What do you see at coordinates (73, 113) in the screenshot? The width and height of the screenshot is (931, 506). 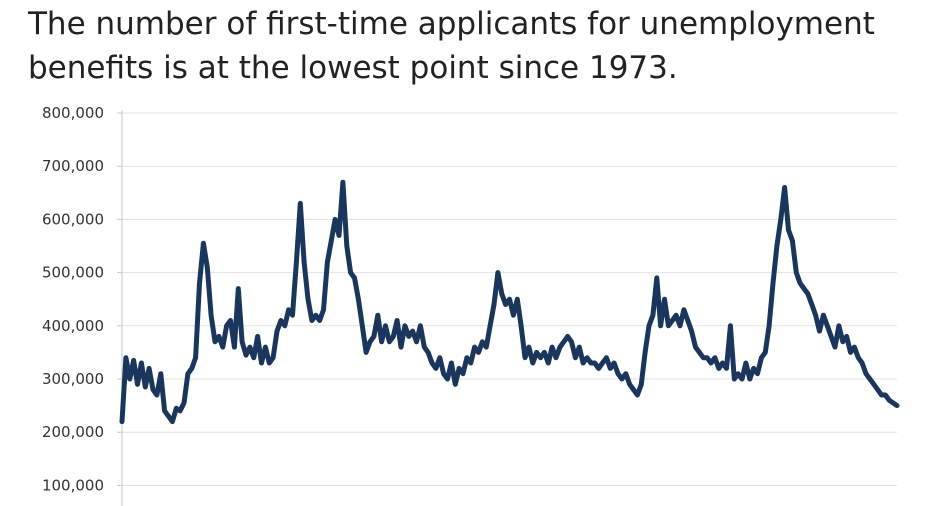 I see `y-tick-label: 800,000` at bounding box center [73, 113].